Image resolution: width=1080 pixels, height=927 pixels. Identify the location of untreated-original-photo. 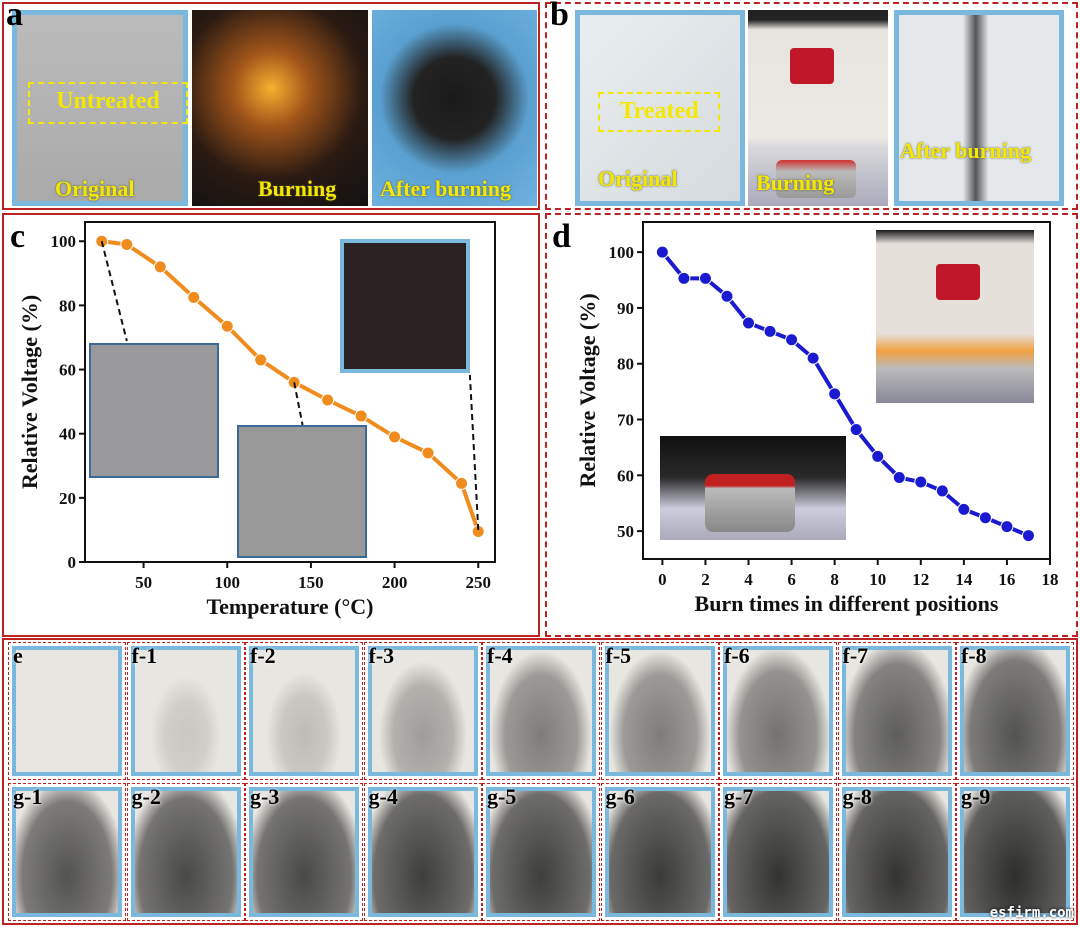
(100, 108).